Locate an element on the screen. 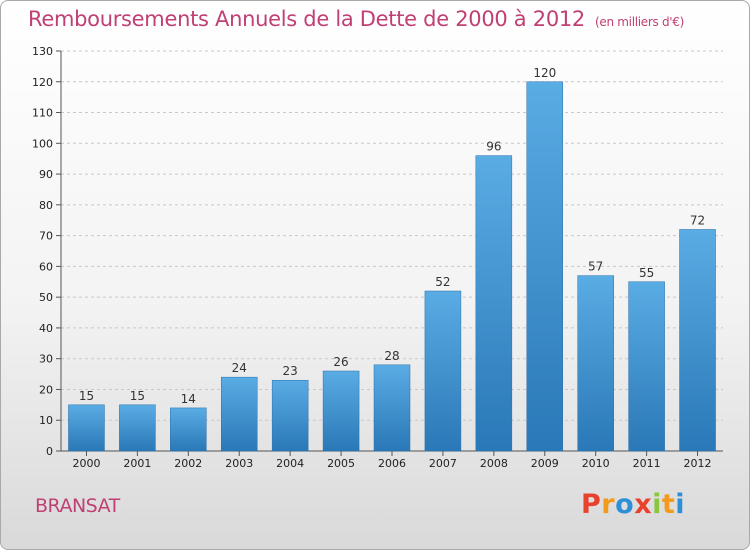  data-label: 72 is located at coordinates (697, 220).